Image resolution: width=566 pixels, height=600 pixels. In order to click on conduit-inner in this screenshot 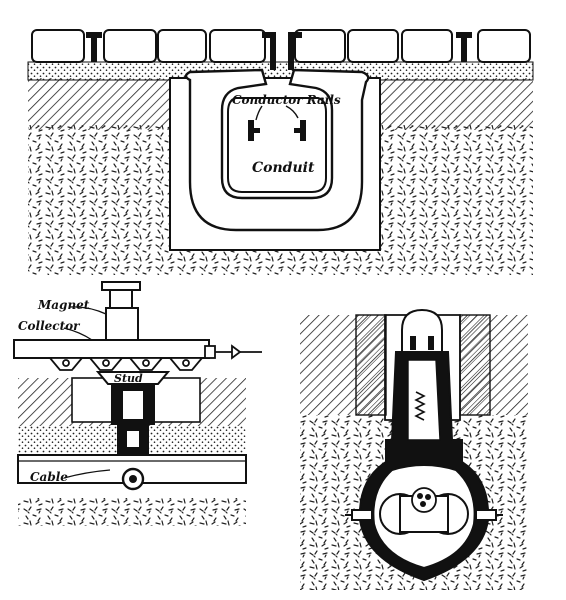, I will do `click(277, 145)`.